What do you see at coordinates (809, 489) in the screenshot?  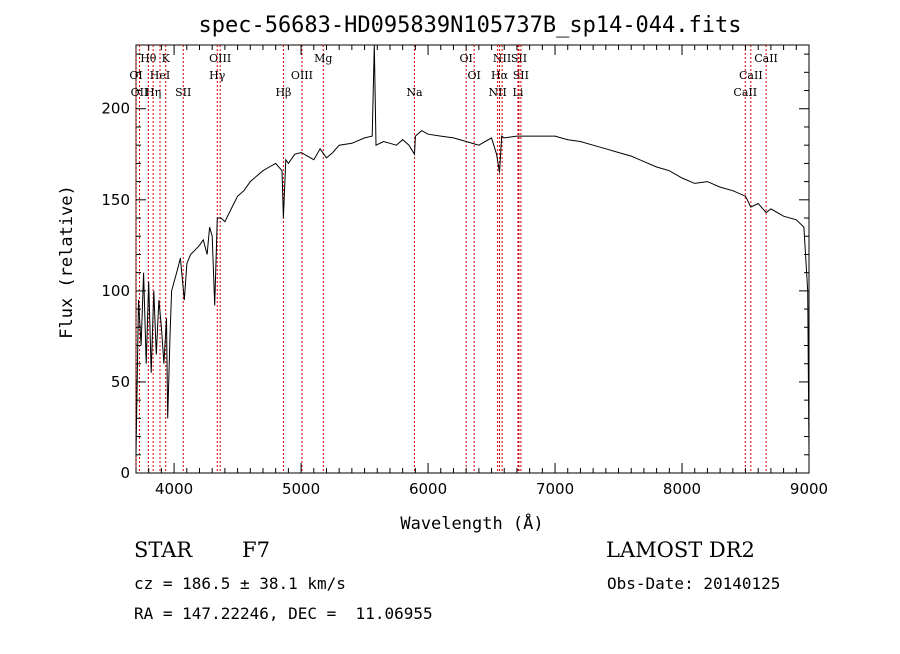 I see `x-tick-label: 9000` at bounding box center [809, 489].